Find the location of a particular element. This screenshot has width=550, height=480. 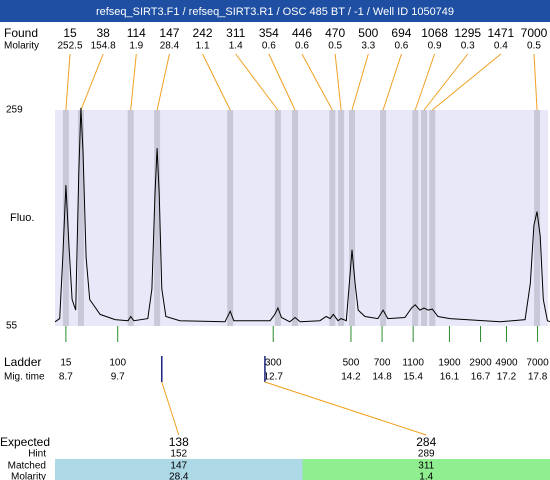

expected-size: 138 is located at coordinates (179, 442).